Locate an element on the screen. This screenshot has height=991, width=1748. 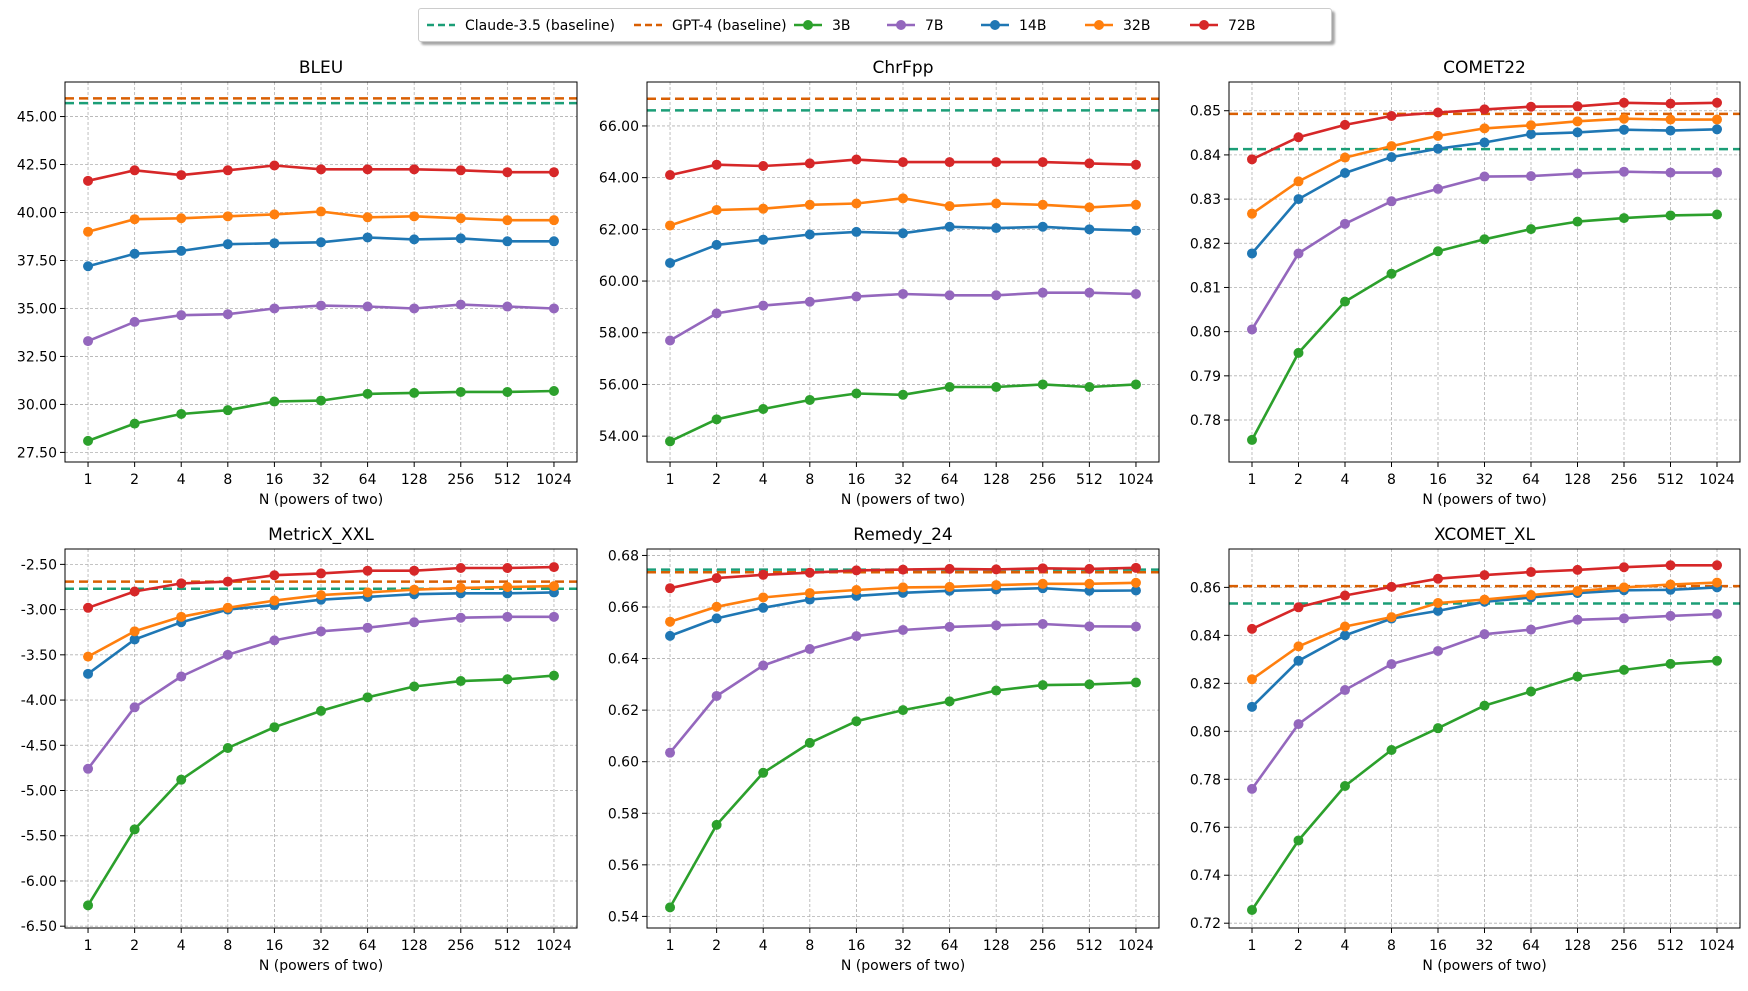
chart-title: MetricX_XXL is located at coordinates (321, 535).